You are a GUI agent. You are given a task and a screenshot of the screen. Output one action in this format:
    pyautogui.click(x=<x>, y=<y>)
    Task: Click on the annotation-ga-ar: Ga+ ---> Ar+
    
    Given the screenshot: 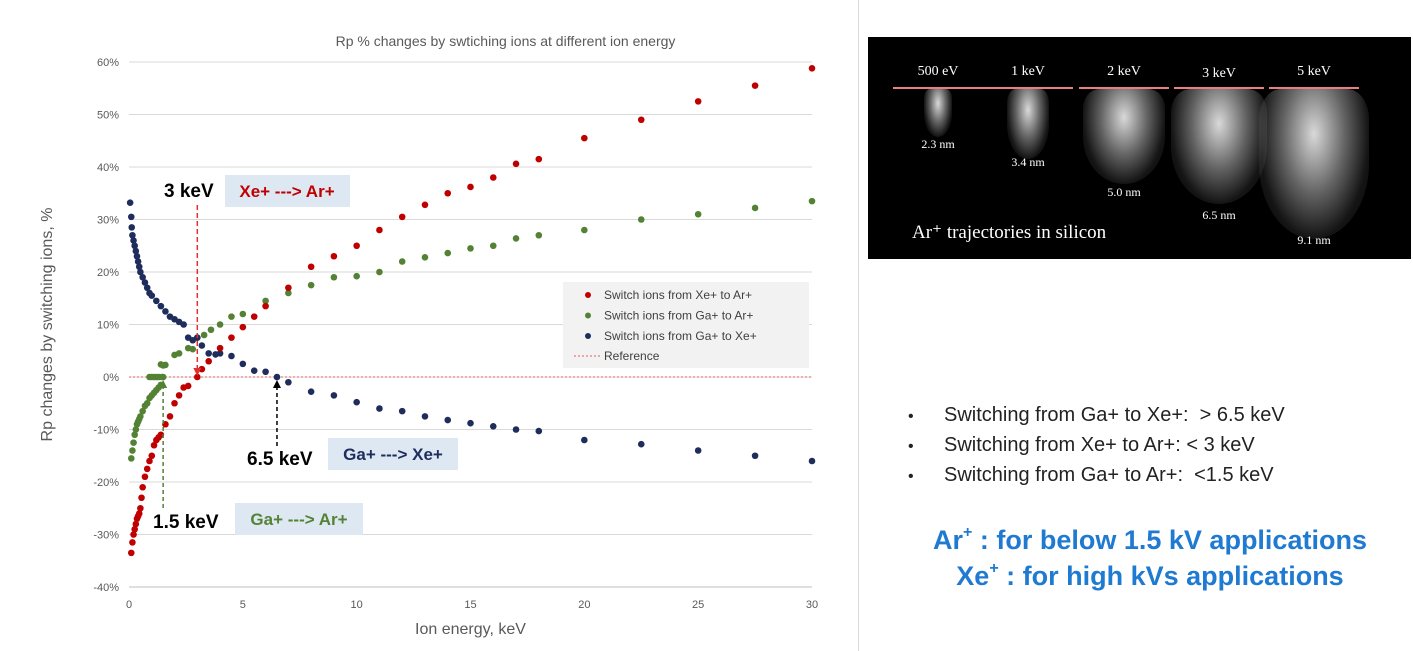 What is the action you would take?
    pyautogui.click(x=298, y=519)
    